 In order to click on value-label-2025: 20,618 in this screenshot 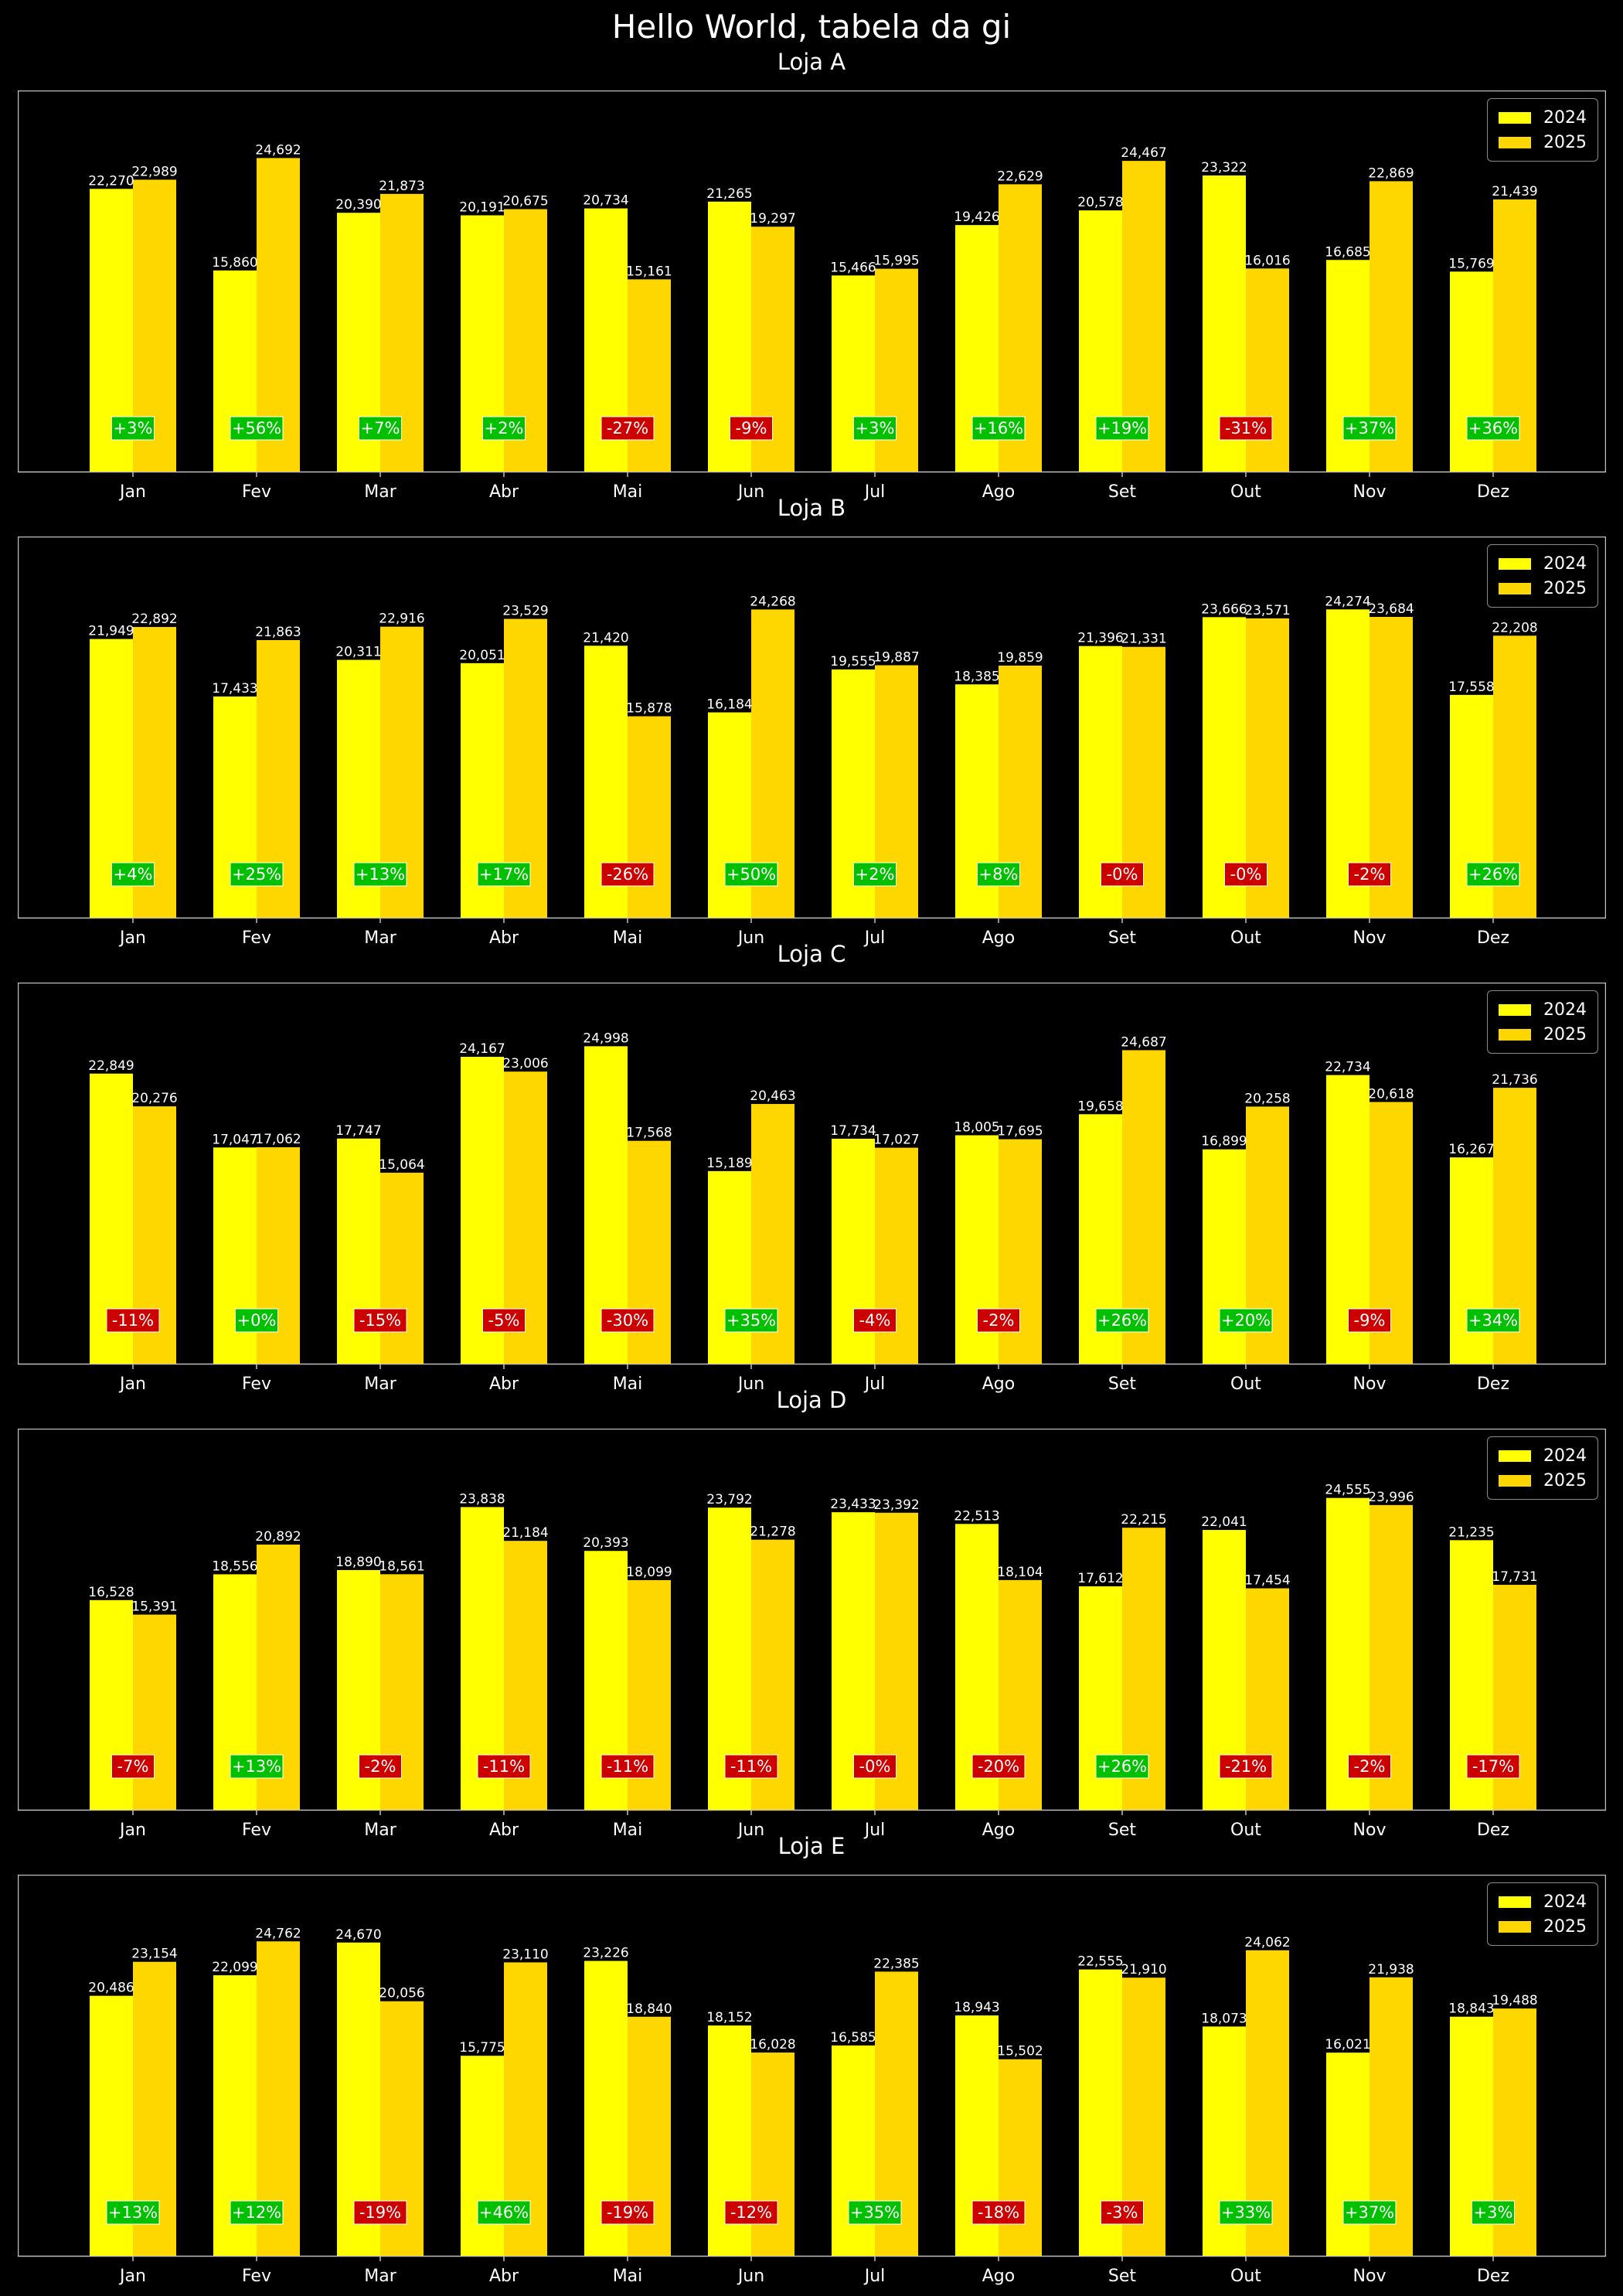, I will do `click(1391, 1094)`.